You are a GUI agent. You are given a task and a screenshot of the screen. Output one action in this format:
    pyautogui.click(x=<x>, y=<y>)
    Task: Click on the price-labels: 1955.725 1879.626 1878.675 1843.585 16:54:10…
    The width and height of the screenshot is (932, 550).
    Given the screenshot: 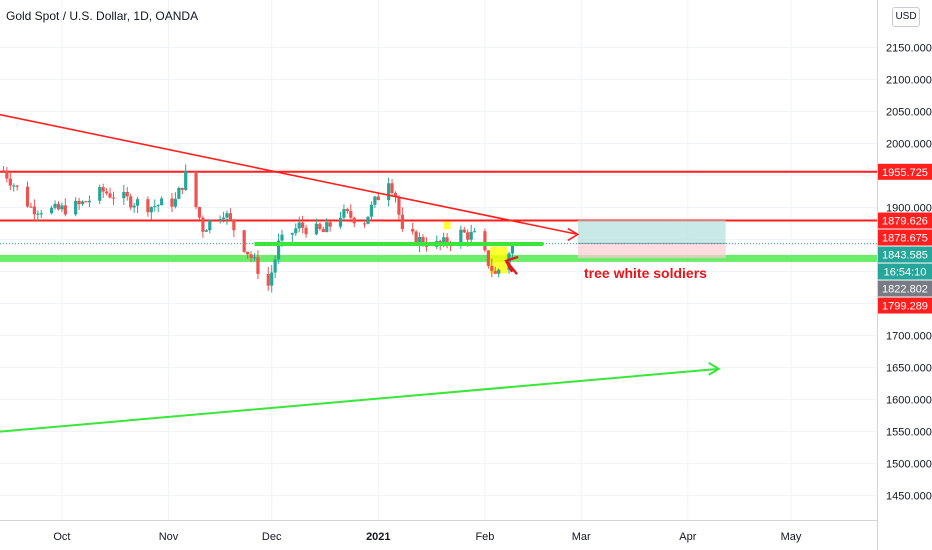 What is the action you would take?
    pyautogui.click(x=905, y=238)
    